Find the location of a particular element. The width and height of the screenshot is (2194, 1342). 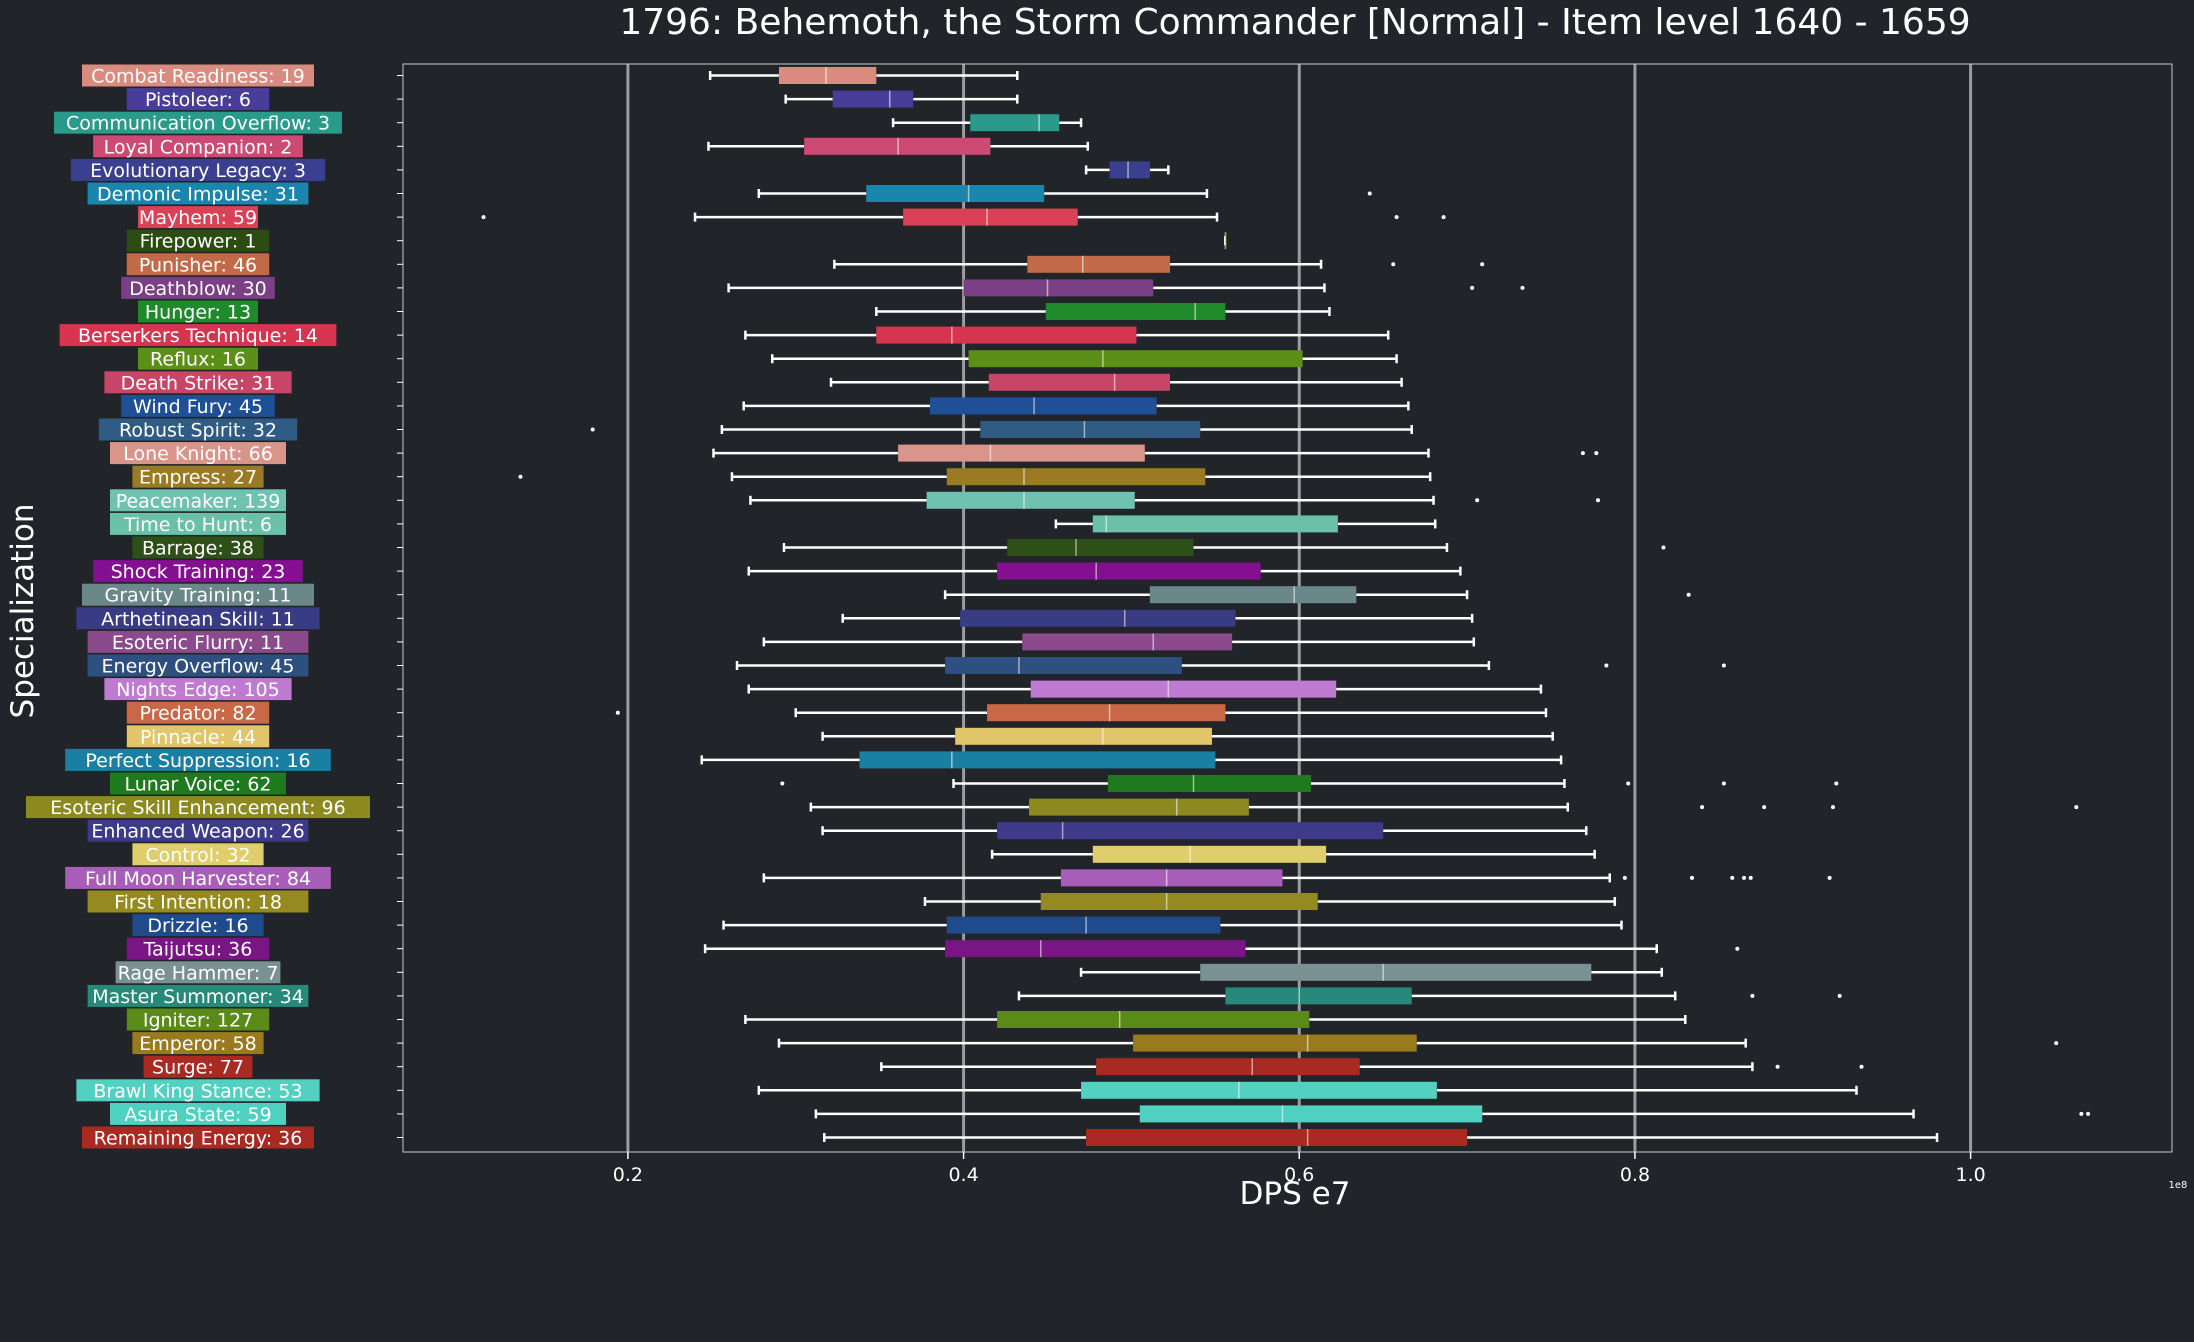

x-tick-label: 1.0 is located at coordinates (1970, 1175).